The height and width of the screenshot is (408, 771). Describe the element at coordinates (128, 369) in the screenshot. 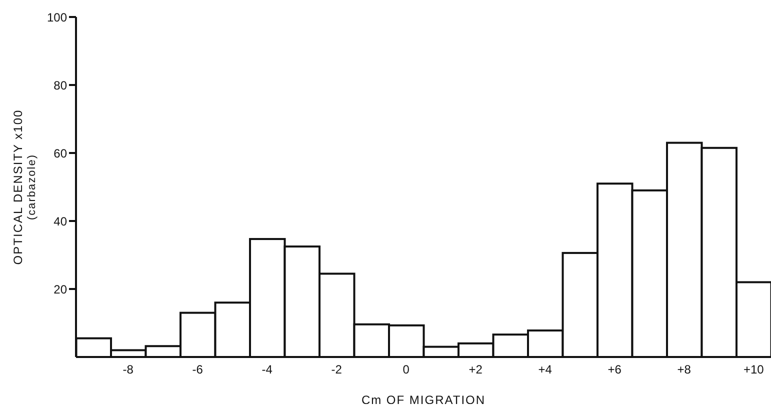

I see `x-tick-label: -8` at that location.